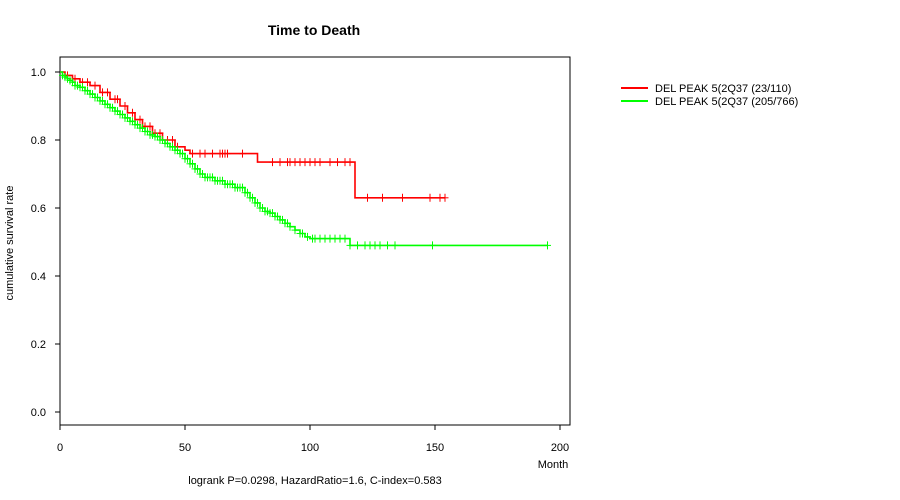 Image resolution: width=900 pixels, height=500 pixels. I want to click on y-tick-label: 1.0, so click(38, 73).